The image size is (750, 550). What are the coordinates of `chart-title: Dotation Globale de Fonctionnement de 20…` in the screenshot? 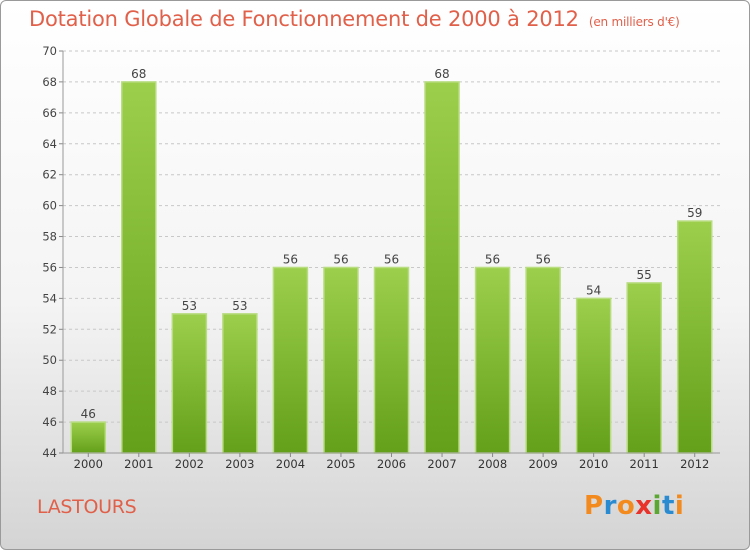 It's located at (354, 19).